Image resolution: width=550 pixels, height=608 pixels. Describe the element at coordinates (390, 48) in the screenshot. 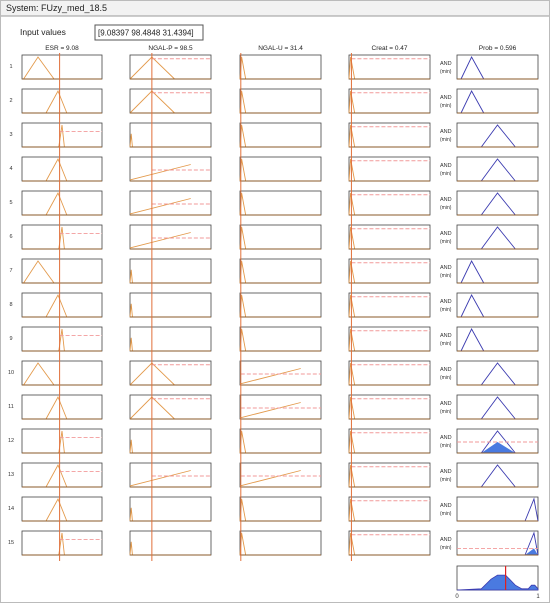

I see `column-header: Creat = 0.47` at that location.